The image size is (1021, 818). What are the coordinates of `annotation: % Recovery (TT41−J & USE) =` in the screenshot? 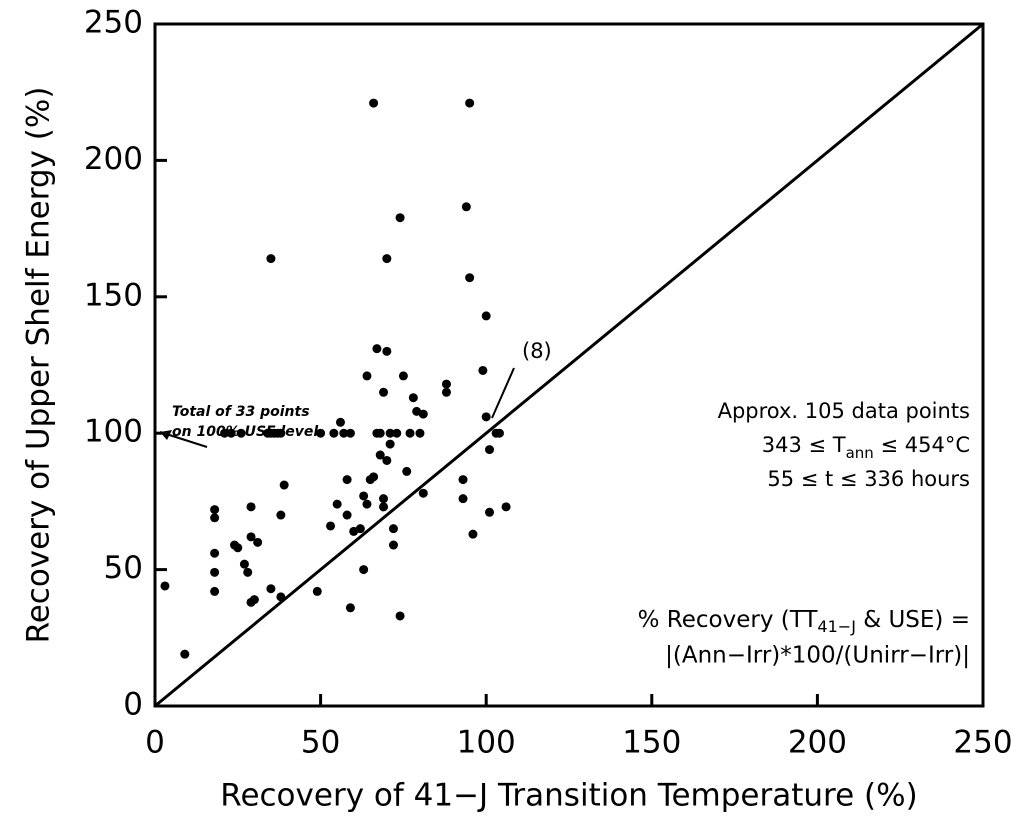 It's located at (804, 621).